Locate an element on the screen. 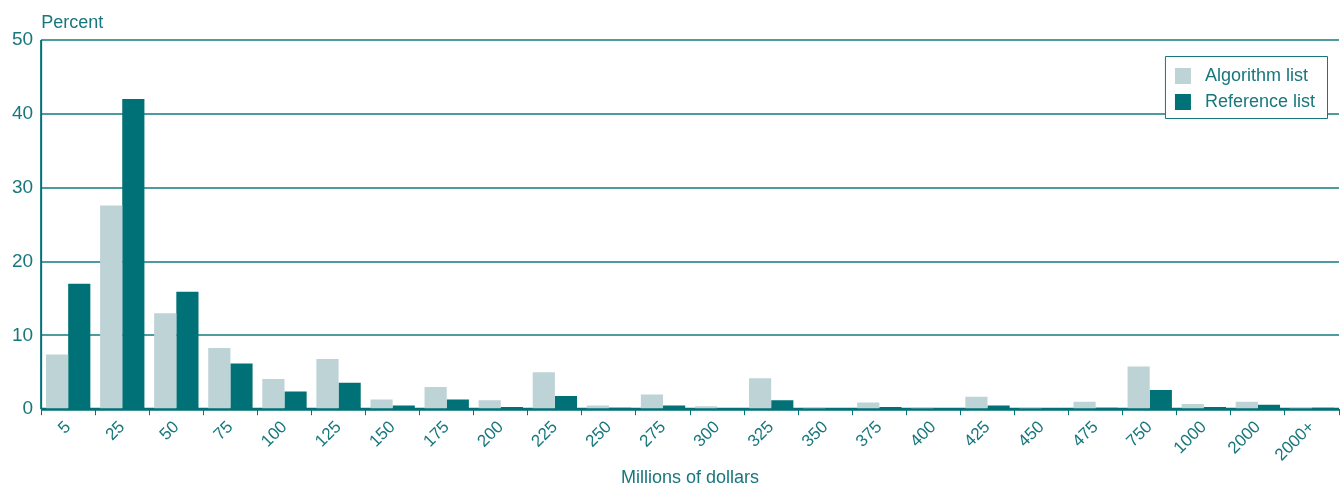 Image resolution: width=1341 pixels, height=493 pixels. y-tick-label: 10 is located at coordinates (22, 334).